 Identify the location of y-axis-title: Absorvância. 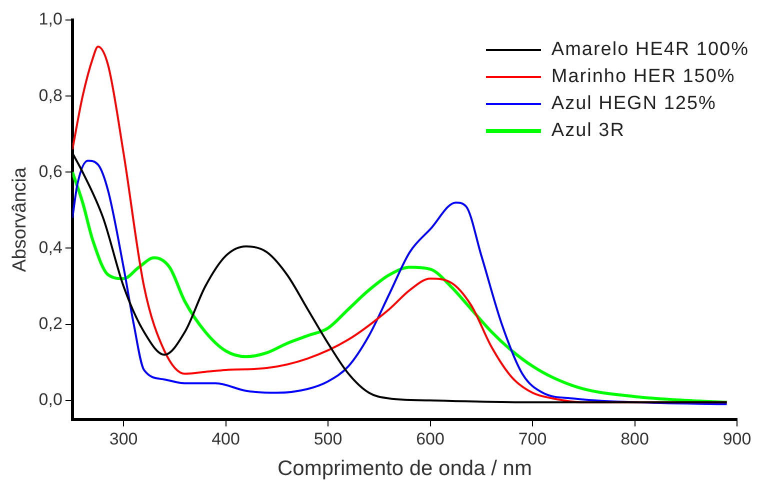
(20, 219).